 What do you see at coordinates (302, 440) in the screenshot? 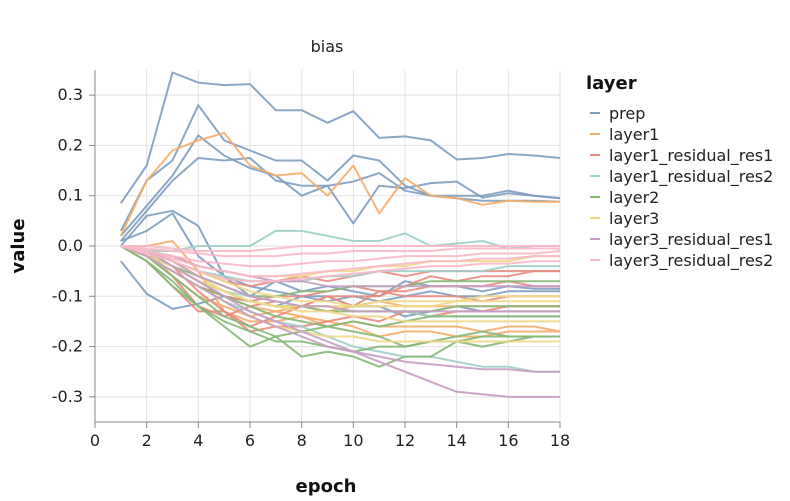
I see `x-tick-label: 8` at bounding box center [302, 440].